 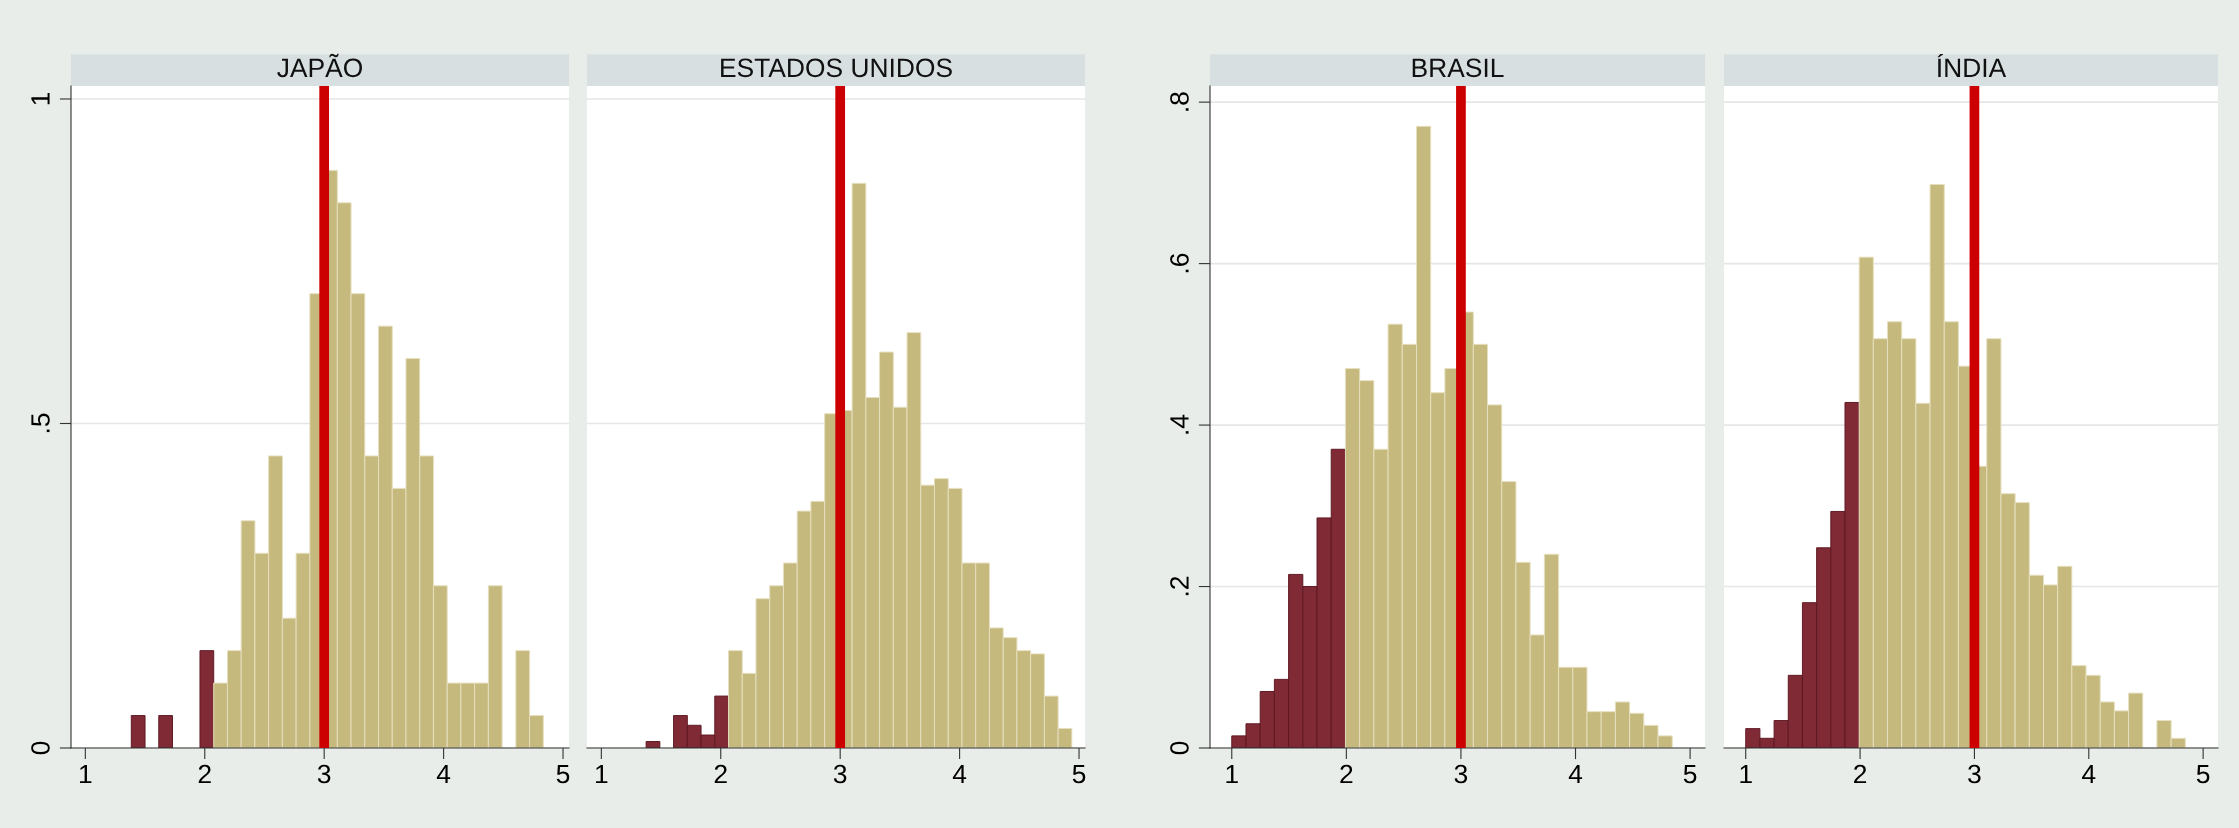 I want to click on chart-title: ESTADOS UNIDOS, so click(x=836, y=68).